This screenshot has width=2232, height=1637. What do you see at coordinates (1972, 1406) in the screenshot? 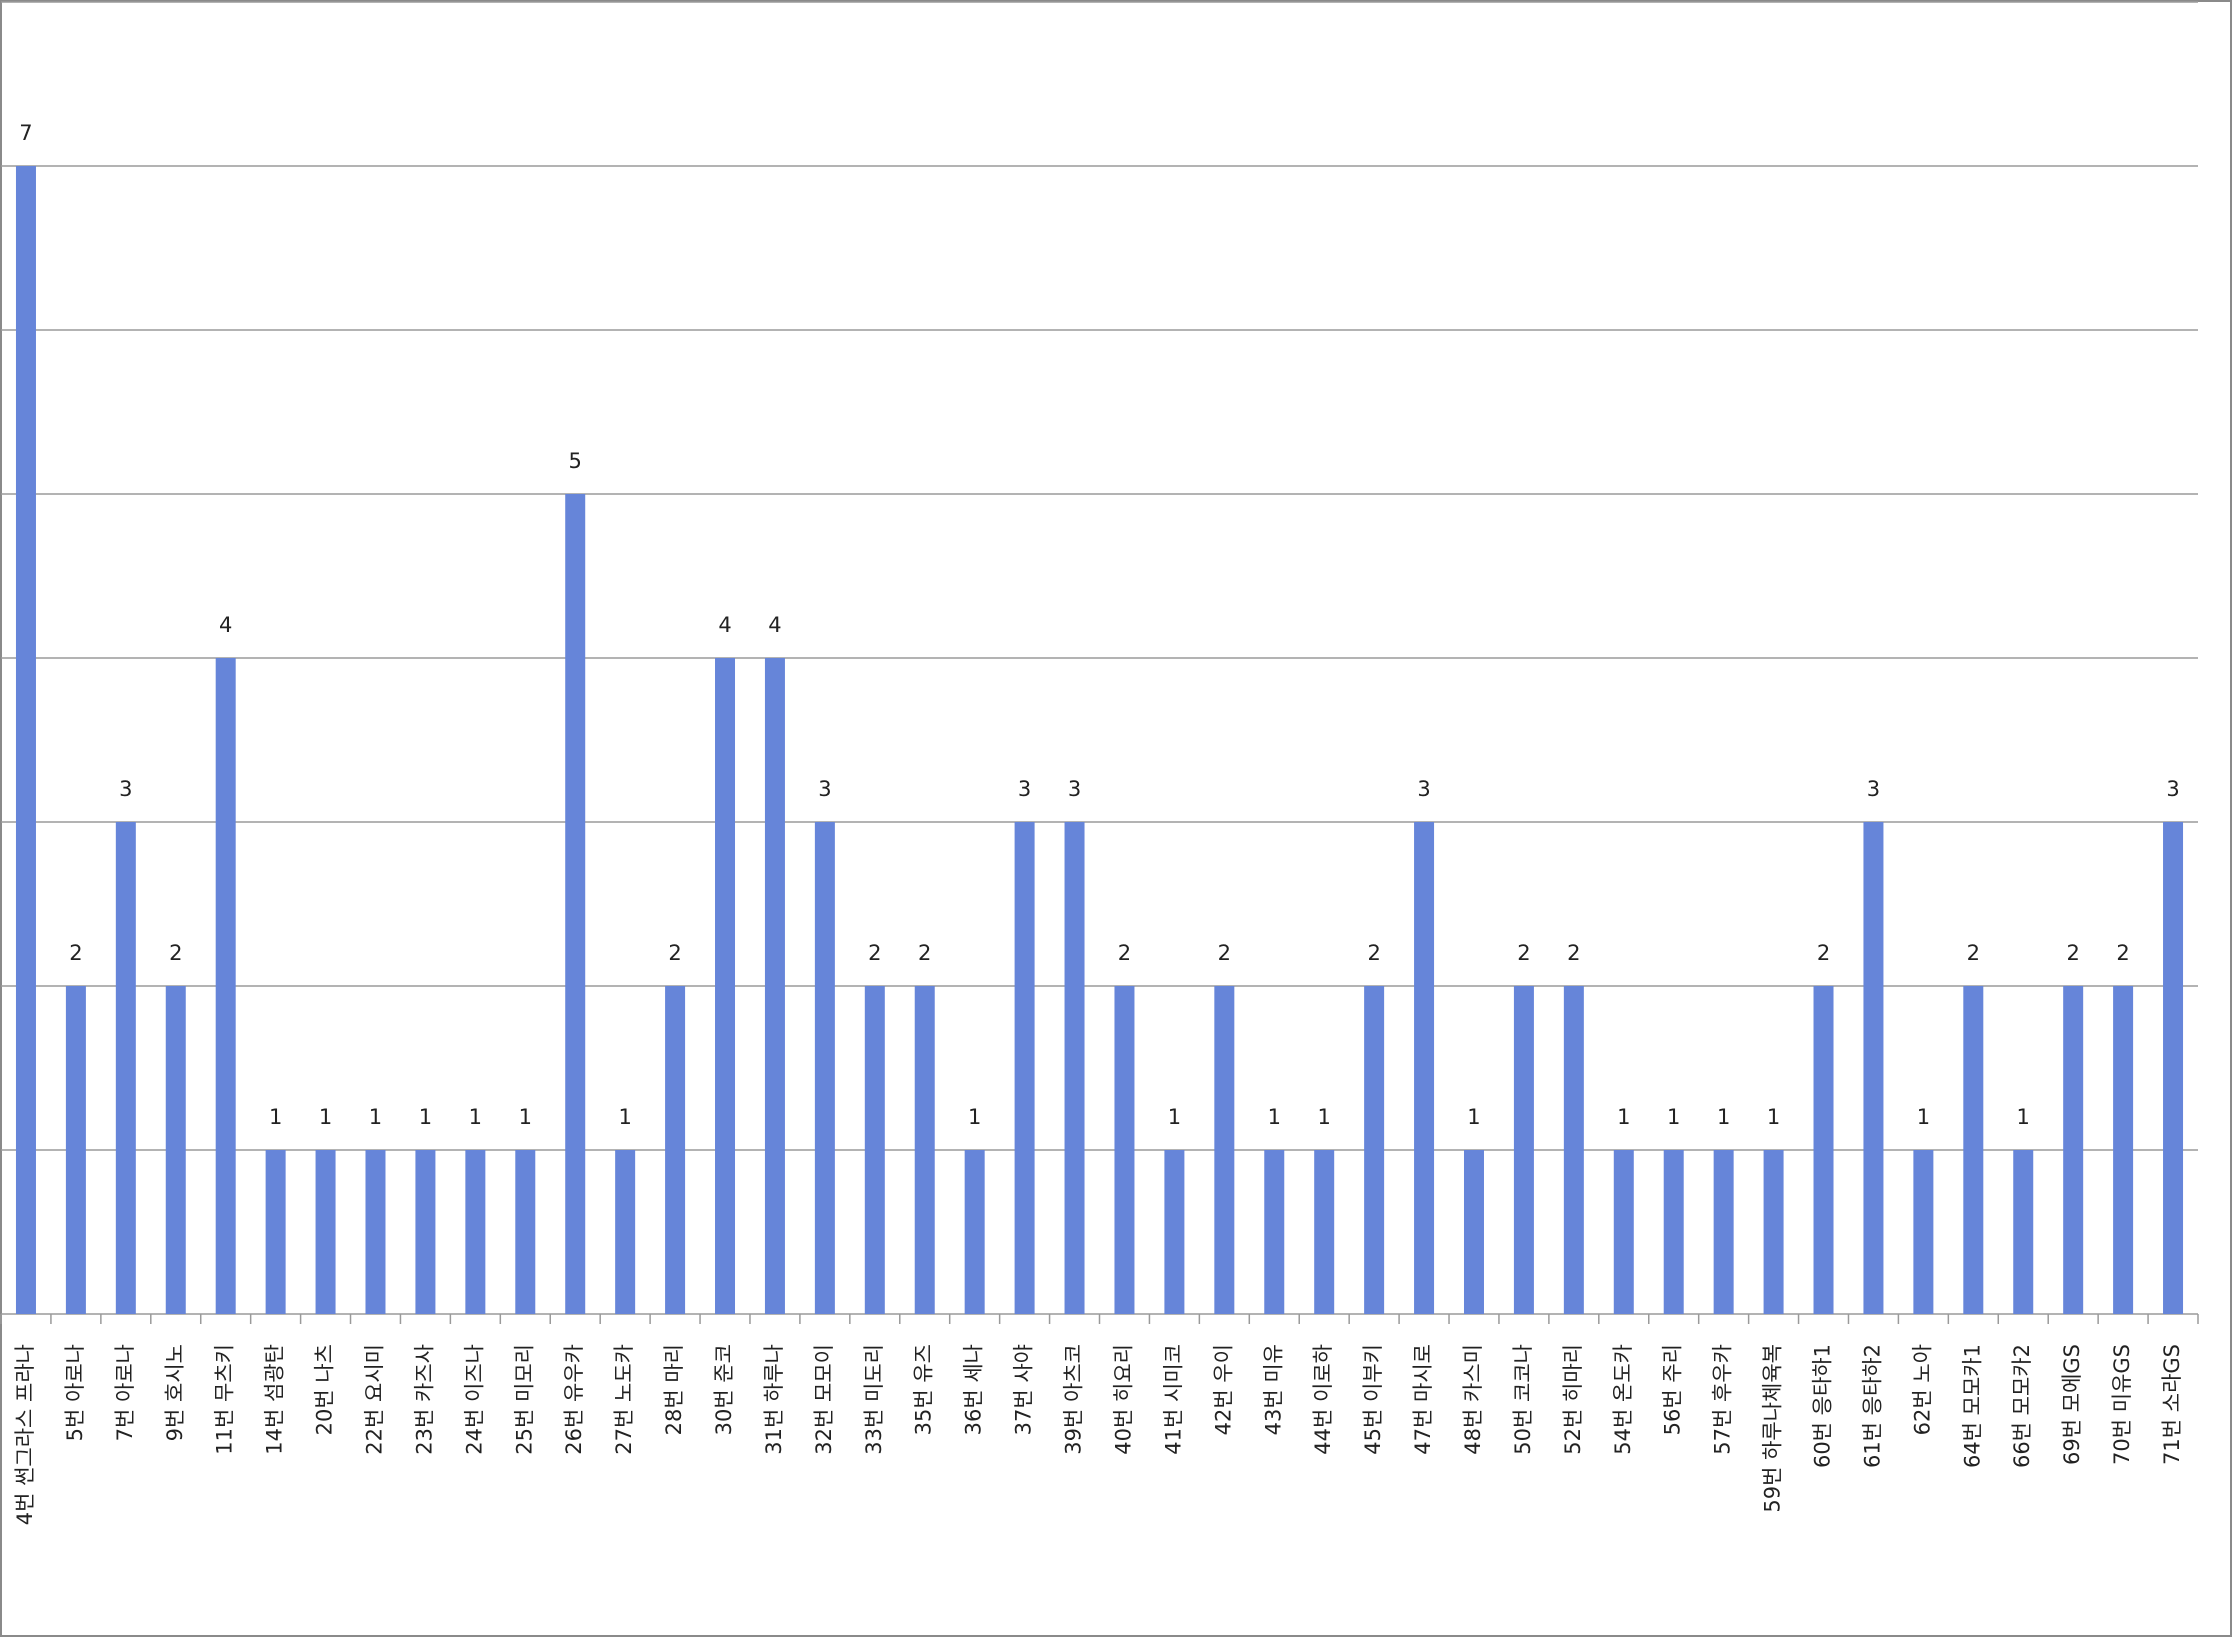
I see `x-tick-label: 64번 모모카1` at bounding box center [1972, 1406].